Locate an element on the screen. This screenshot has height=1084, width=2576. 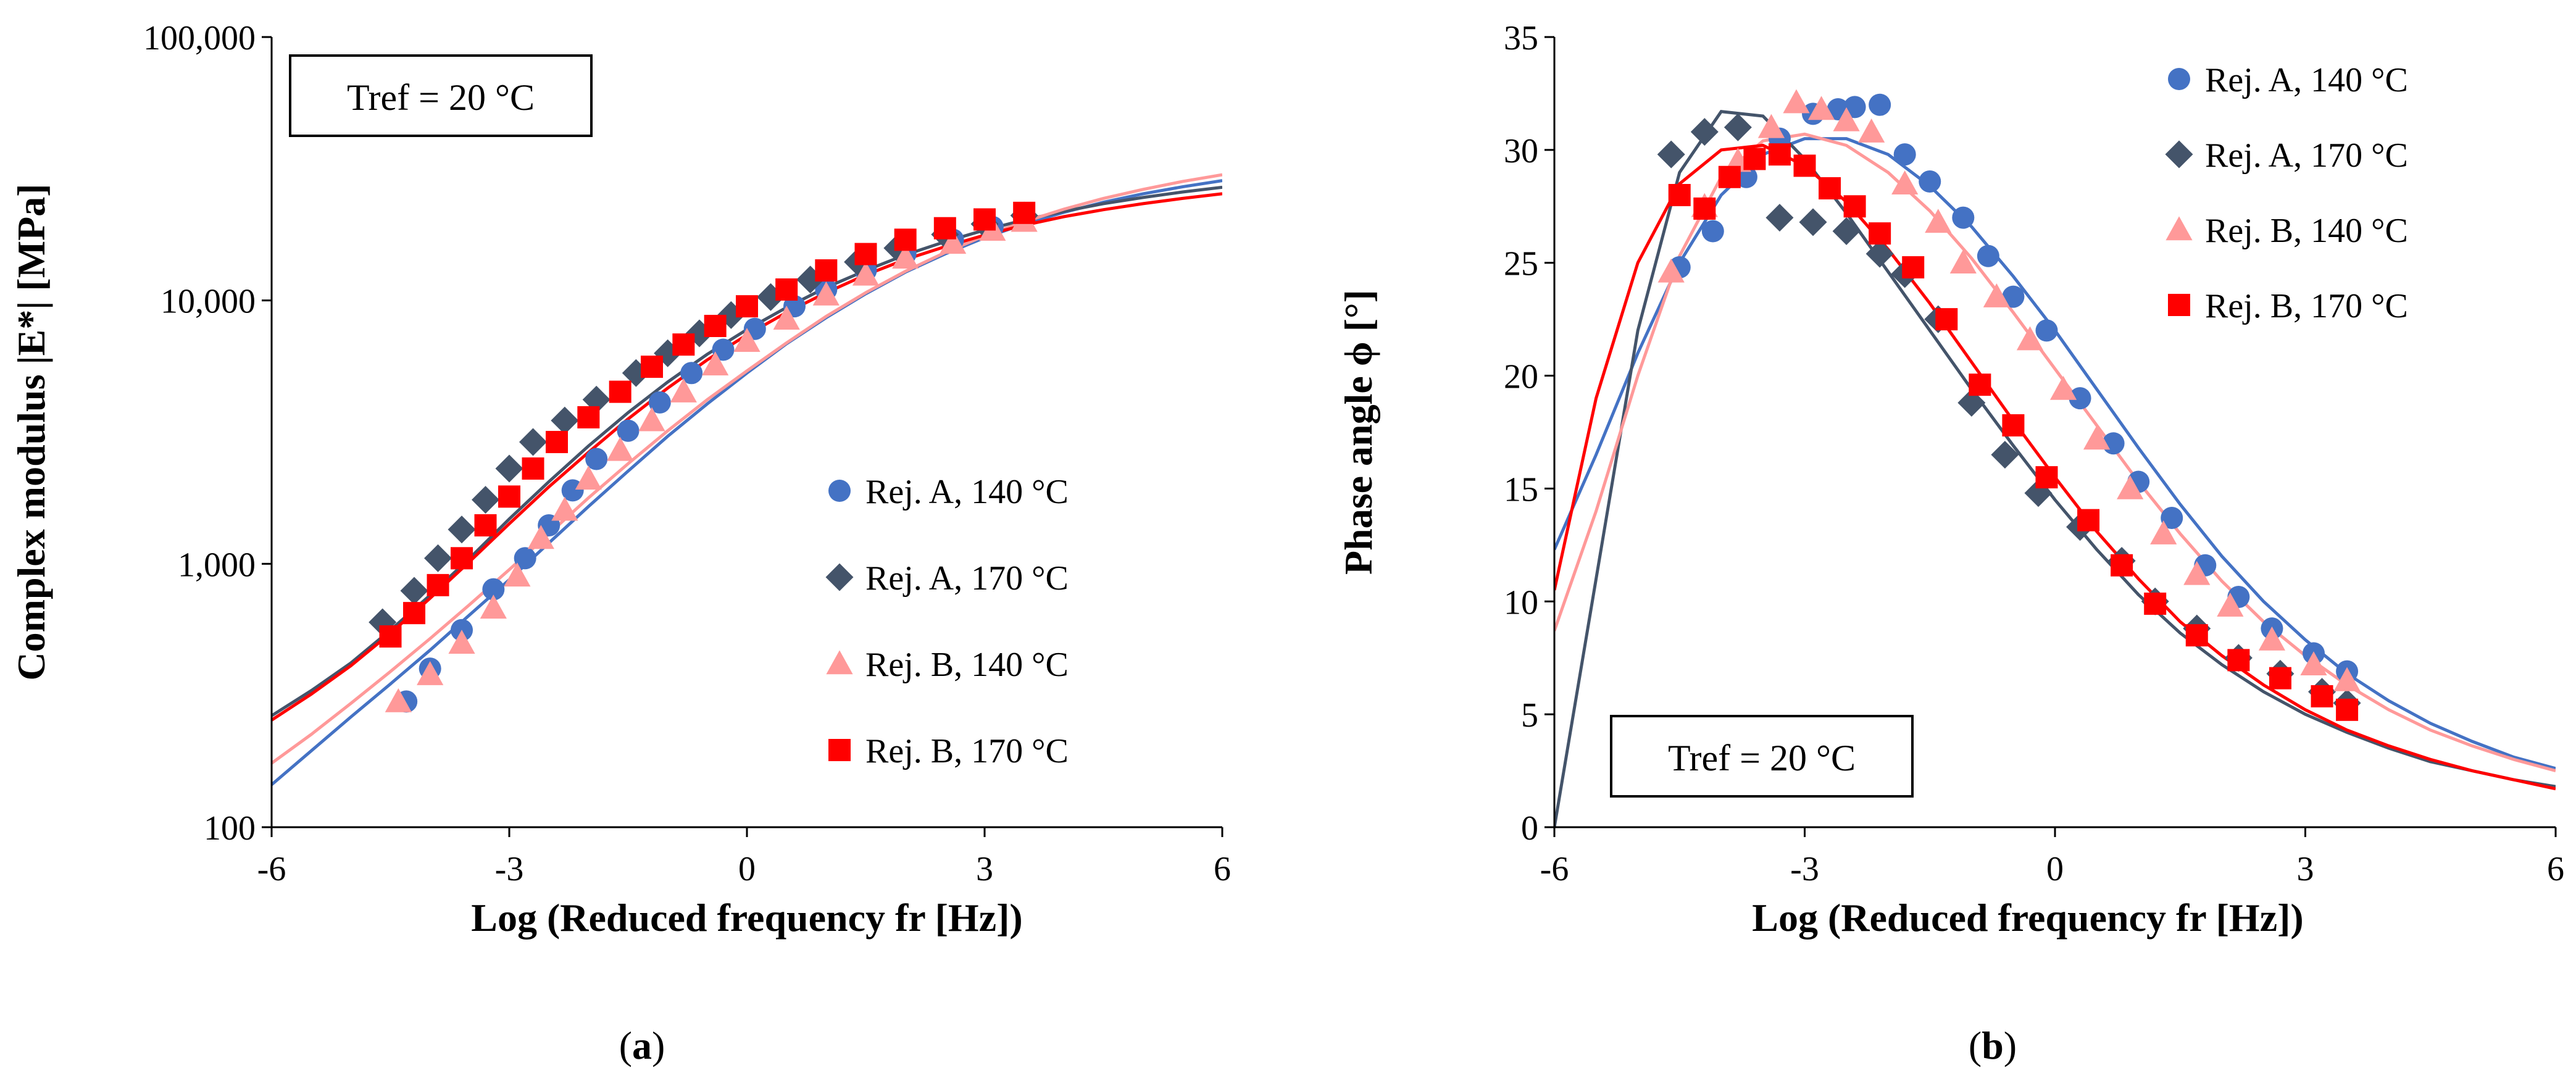
a-y-axis-title: Complex modulus |E*| [MPa] is located at coordinates (31, 432).